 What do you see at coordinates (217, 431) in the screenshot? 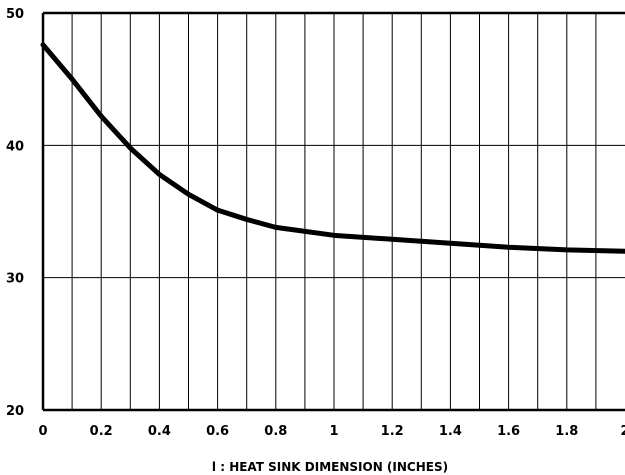
I see `x-tick-label: 0.6` at bounding box center [217, 431].